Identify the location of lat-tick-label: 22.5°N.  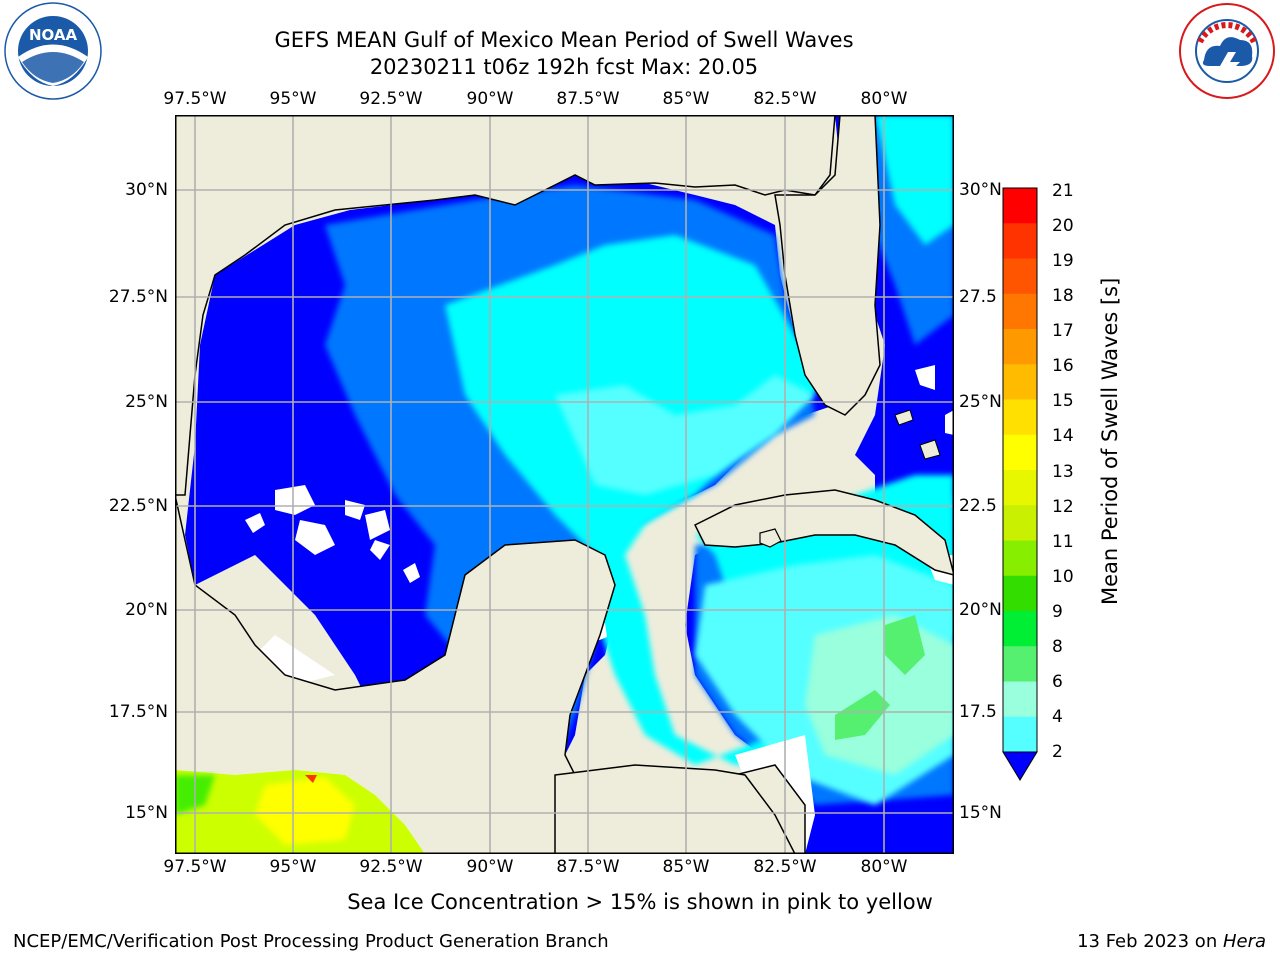
(138, 506).